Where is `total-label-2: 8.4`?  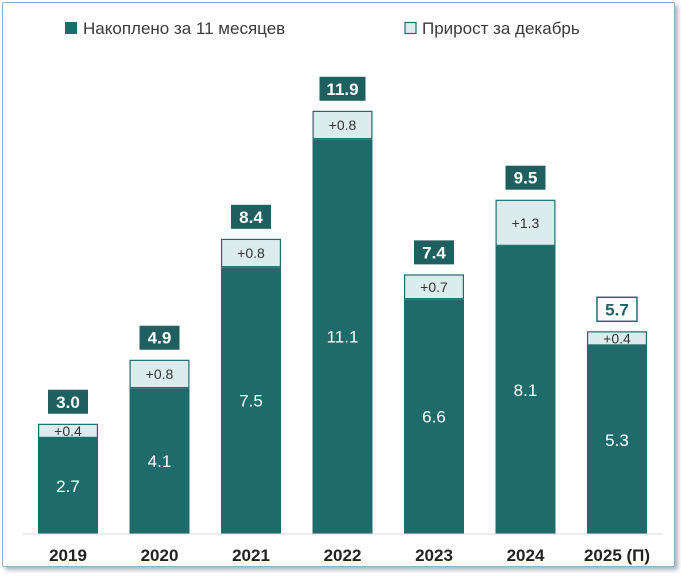
total-label-2: 8.4 is located at coordinates (251, 217).